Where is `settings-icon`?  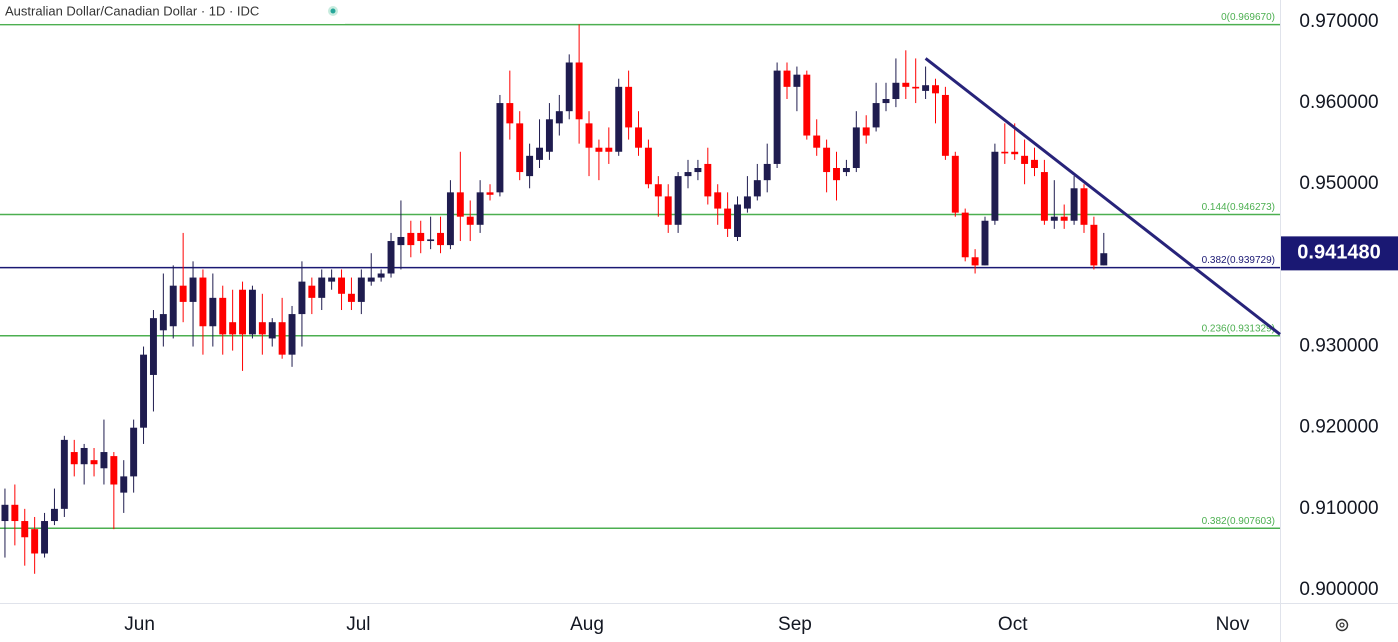
settings-icon is located at coordinates (1342, 625).